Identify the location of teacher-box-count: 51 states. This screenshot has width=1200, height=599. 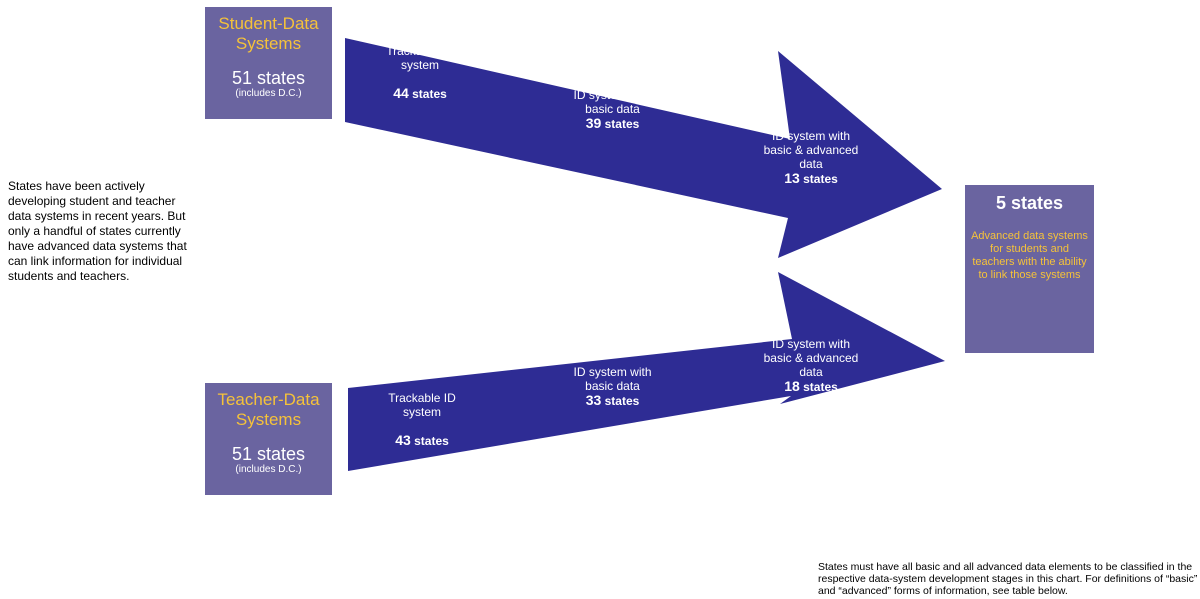
(268, 454).